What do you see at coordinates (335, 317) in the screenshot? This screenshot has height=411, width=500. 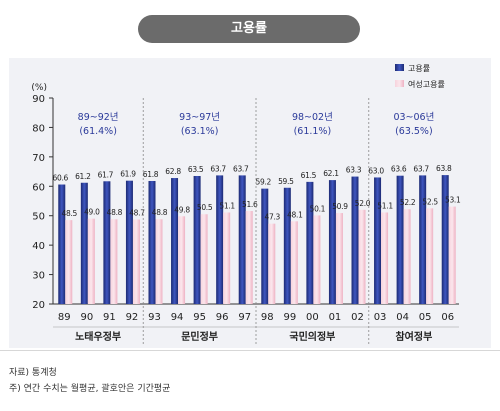 I see `x-tick-label: 01` at bounding box center [335, 317].